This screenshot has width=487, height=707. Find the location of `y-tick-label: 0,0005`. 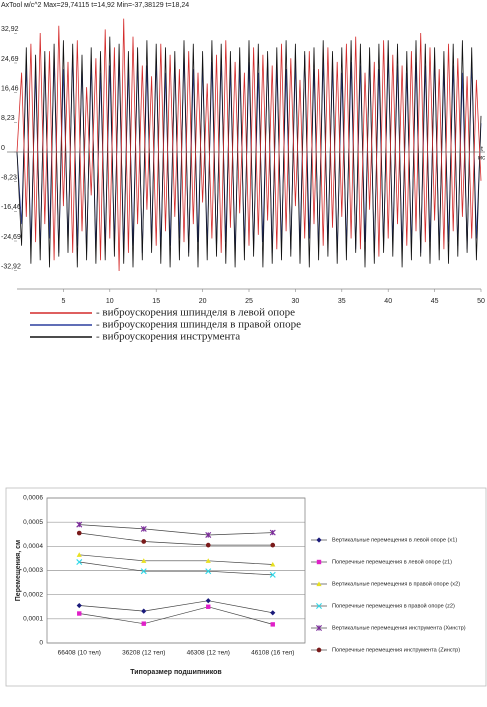

y-tick-label: 0,0005 is located at coordinates (33, 522).